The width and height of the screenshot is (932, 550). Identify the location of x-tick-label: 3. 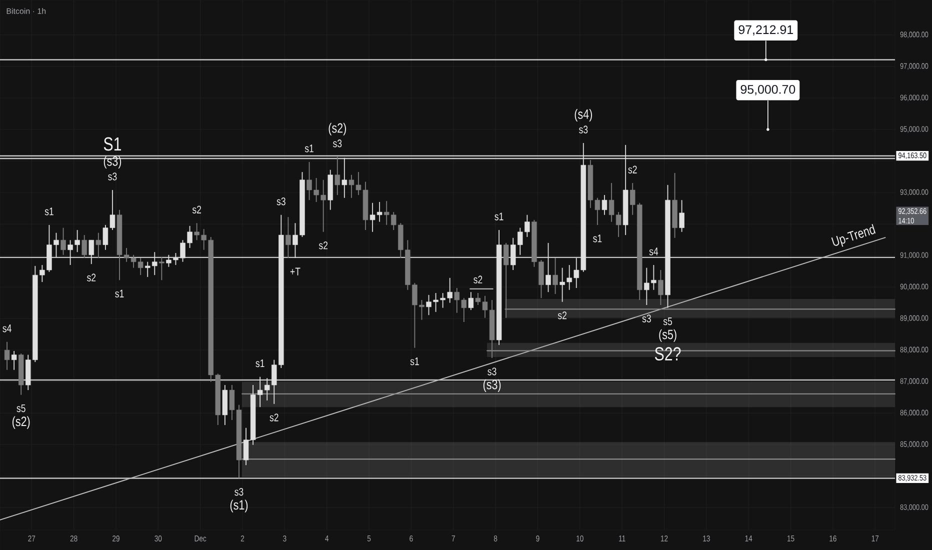
(284, 539).